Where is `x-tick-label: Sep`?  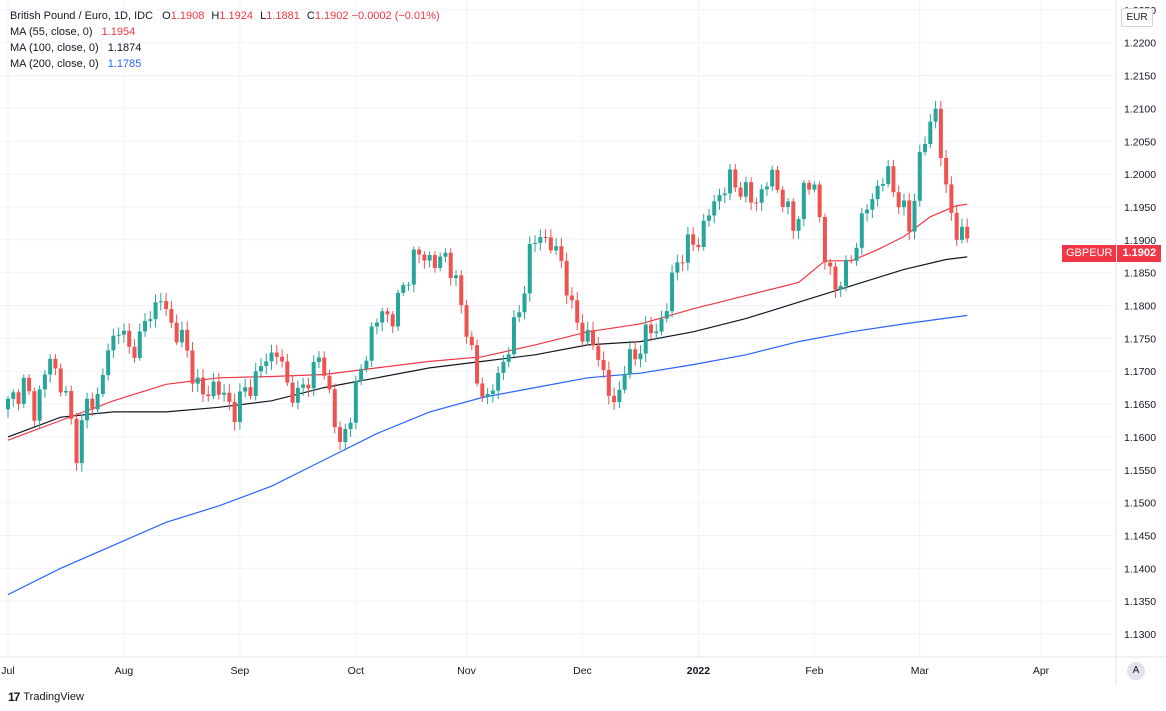
x-tick-label: Sep is located at coordinates (240, 671).